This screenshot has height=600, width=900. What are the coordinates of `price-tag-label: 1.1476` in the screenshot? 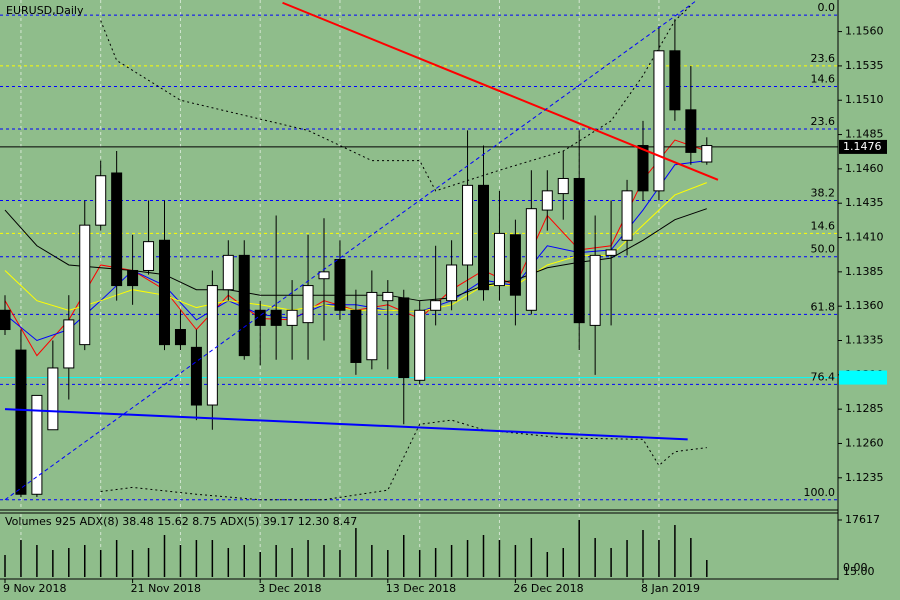 It's located at (862, 146).